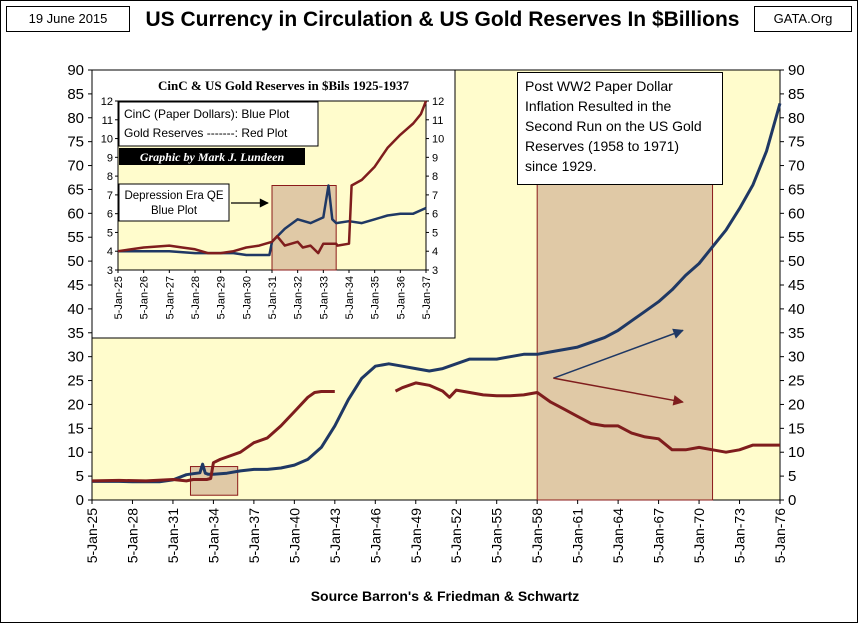  I want to click on inset-x-tick-label: 5-Jan-28, so click(196, 297).